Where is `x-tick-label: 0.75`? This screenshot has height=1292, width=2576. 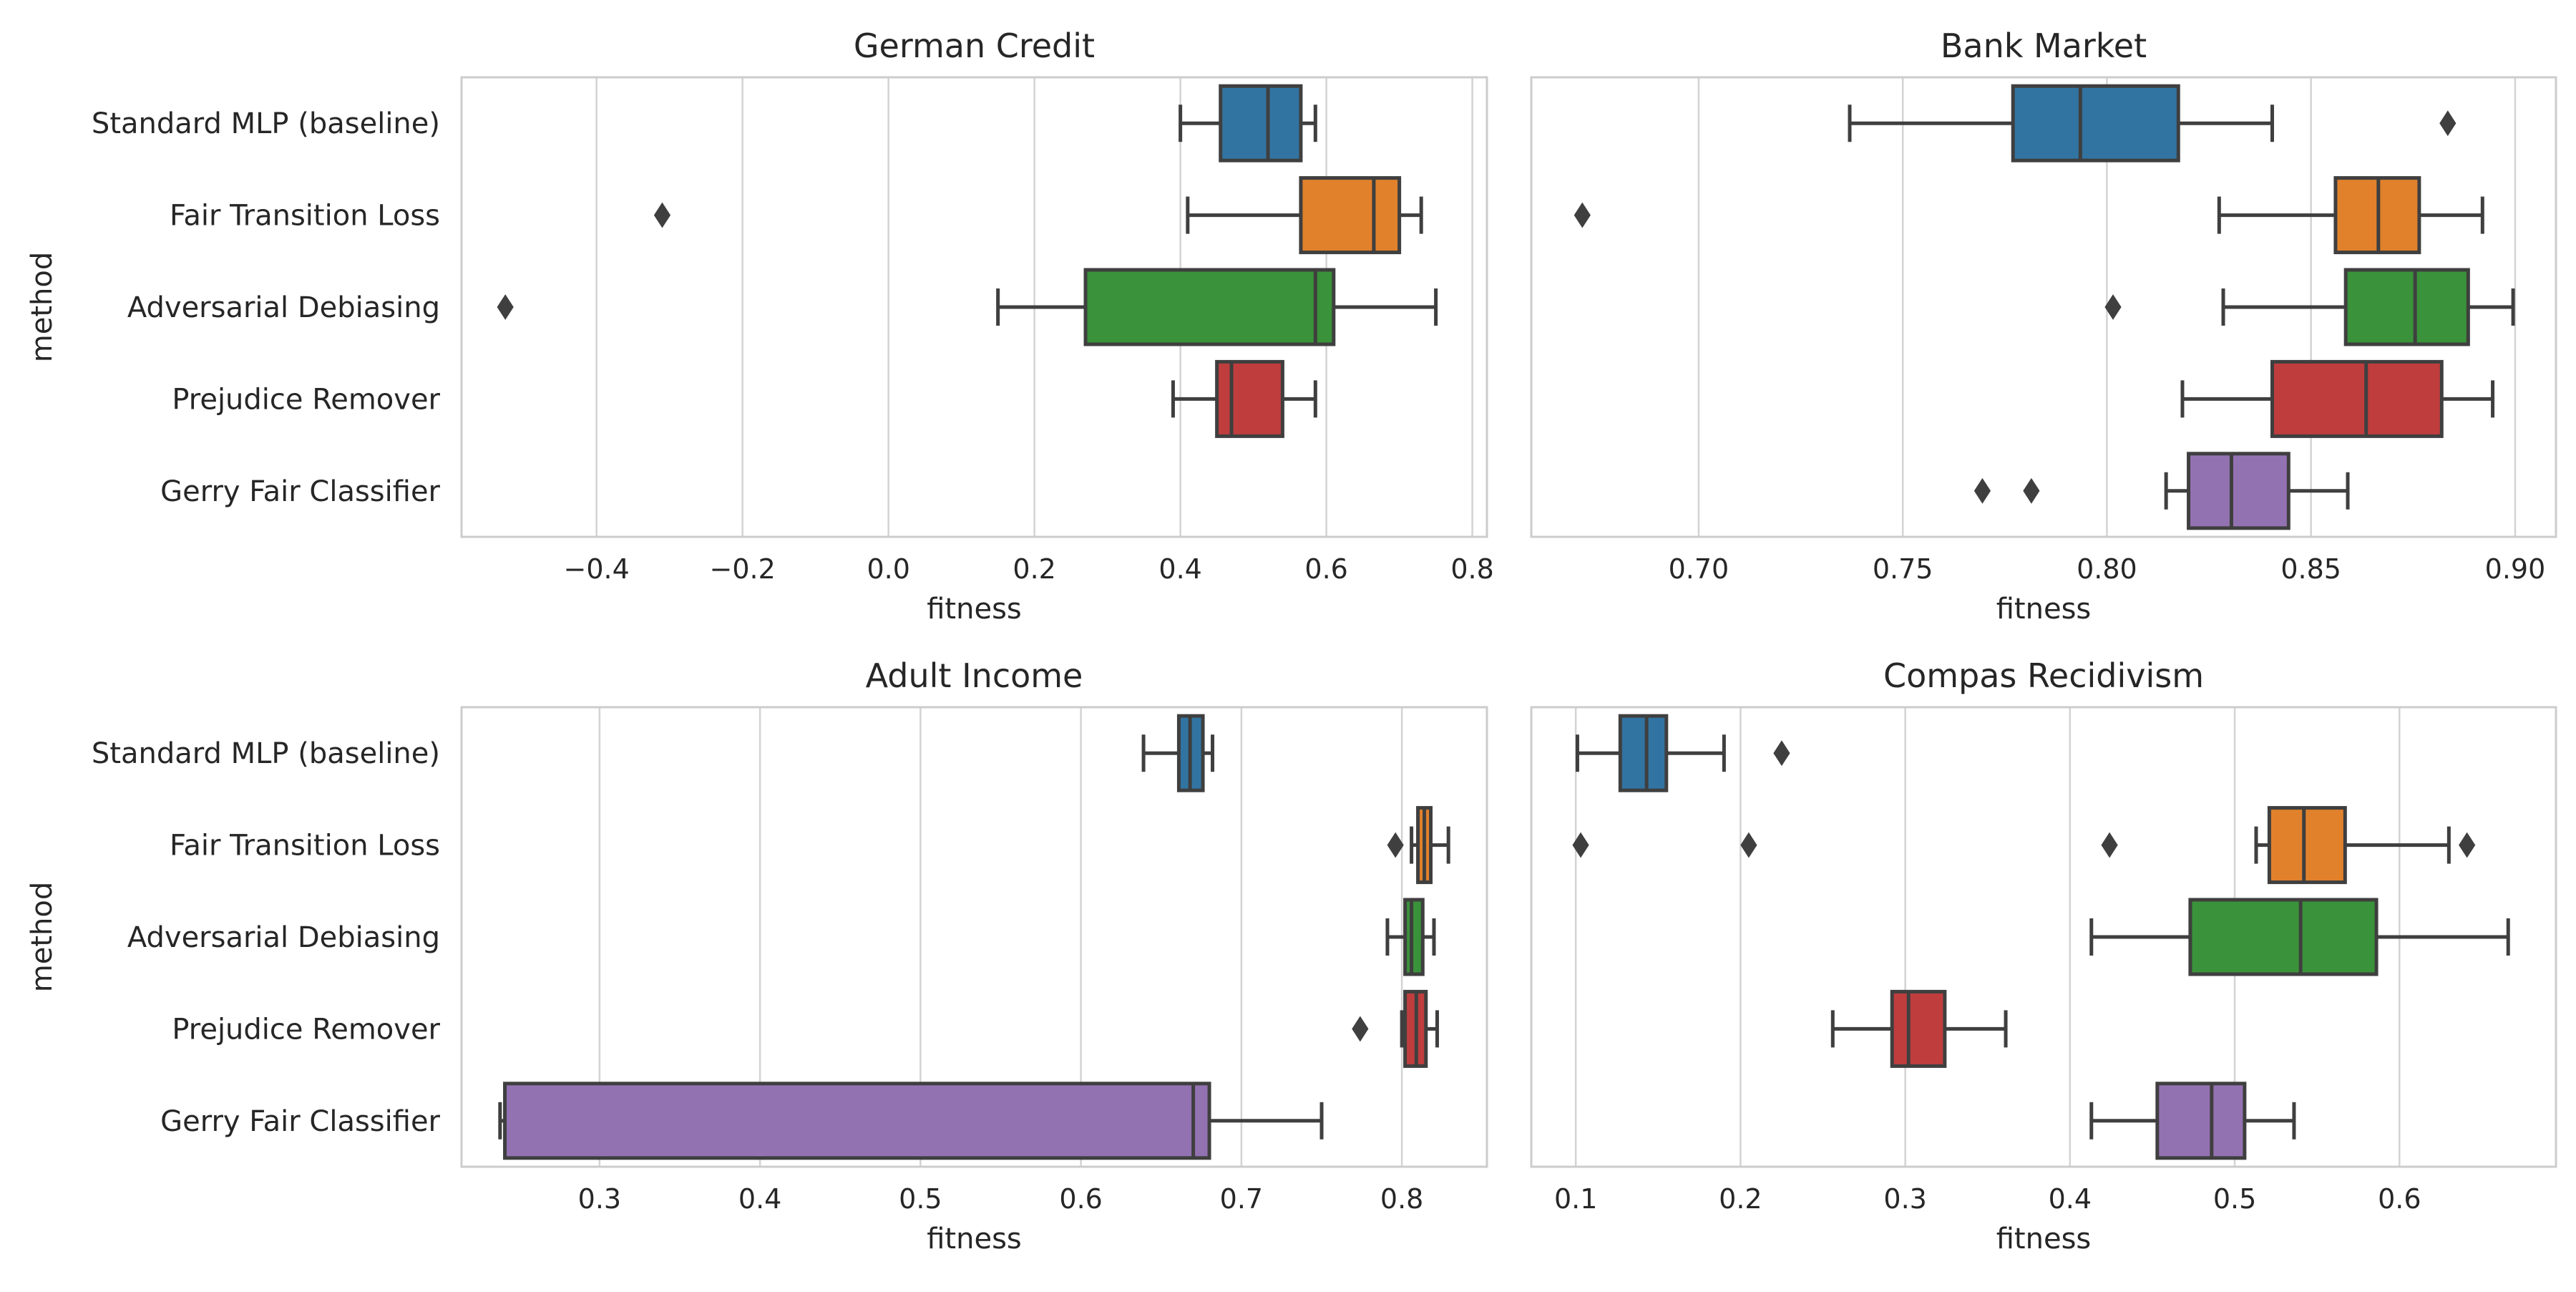
x-tick-label: 0.75 is located at coordinates (1903, 569).